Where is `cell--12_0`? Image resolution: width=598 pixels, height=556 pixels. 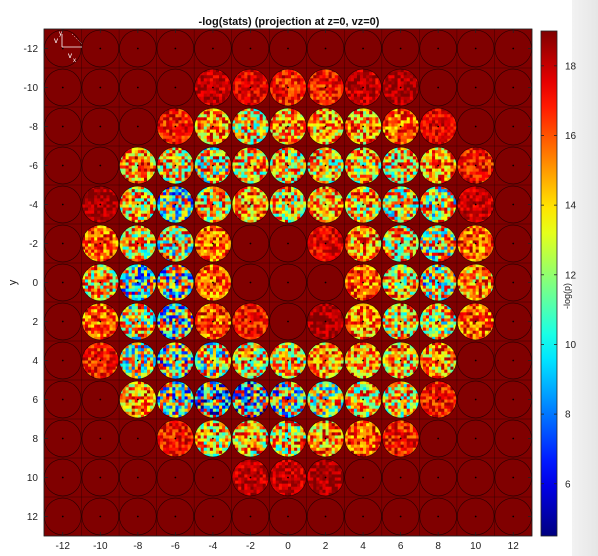 cell--12_0 is located at coordinates (63, 282).